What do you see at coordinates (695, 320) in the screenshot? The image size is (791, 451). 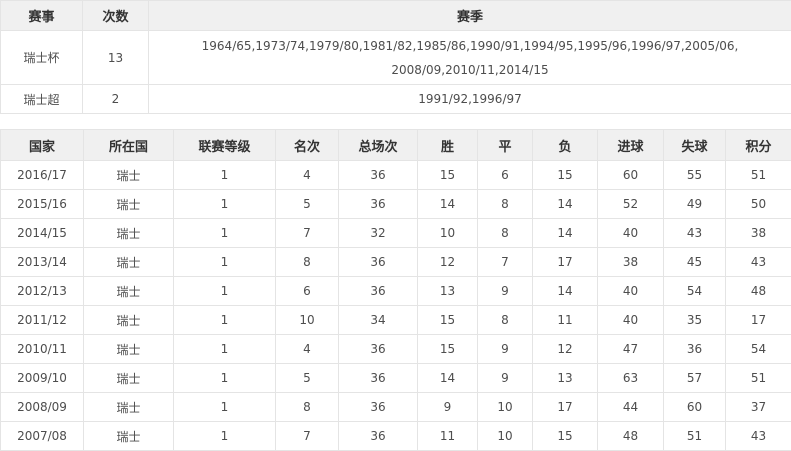 I see `stat-cell: 35` at bounding box center [695, 320].